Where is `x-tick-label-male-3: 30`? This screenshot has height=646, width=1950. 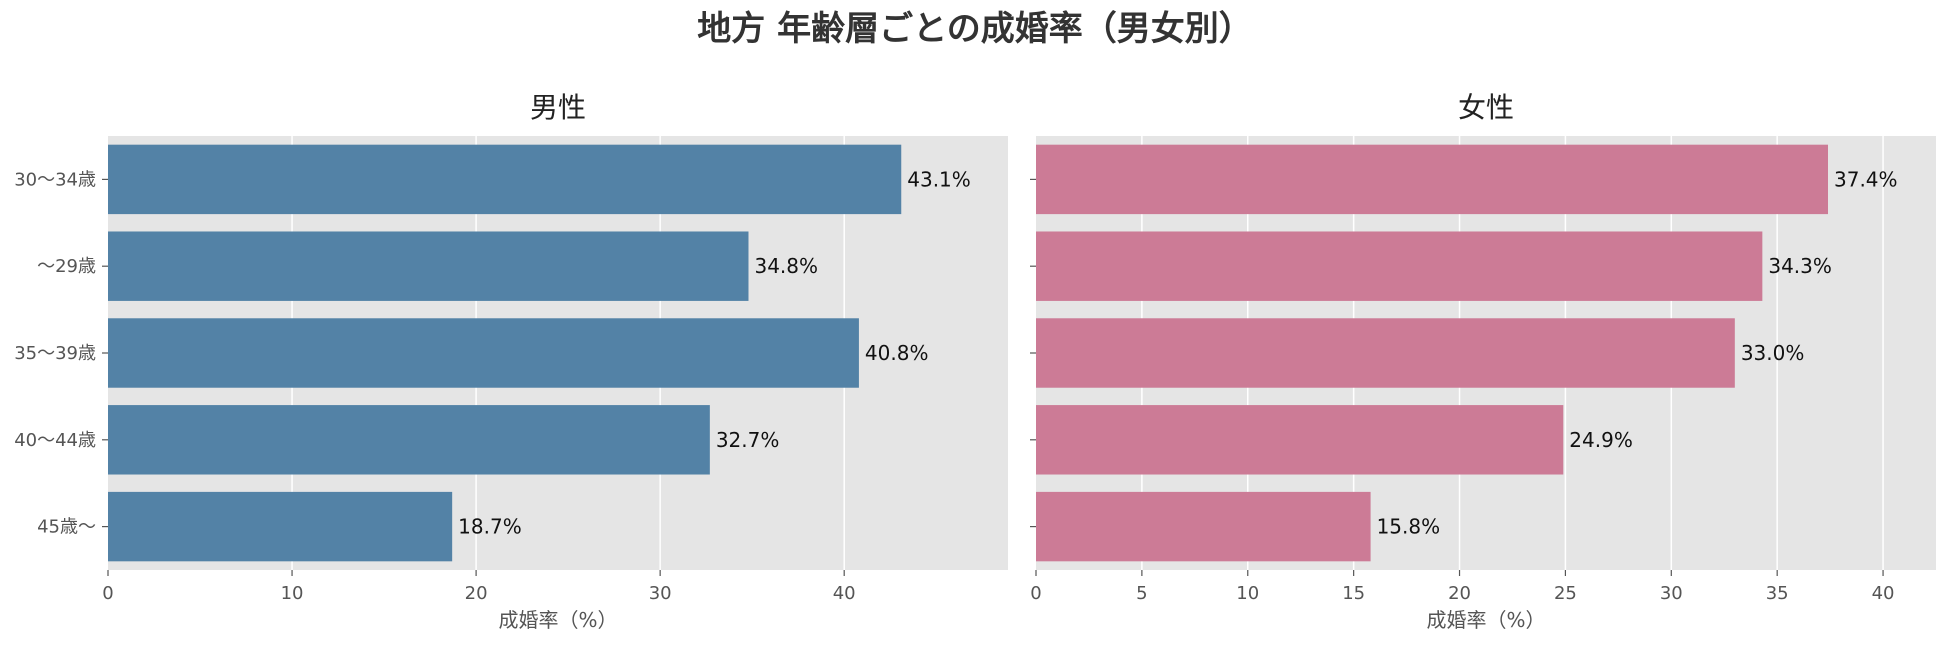
x-tick-label-male-3: 30 is located at coordinates (660, 593).